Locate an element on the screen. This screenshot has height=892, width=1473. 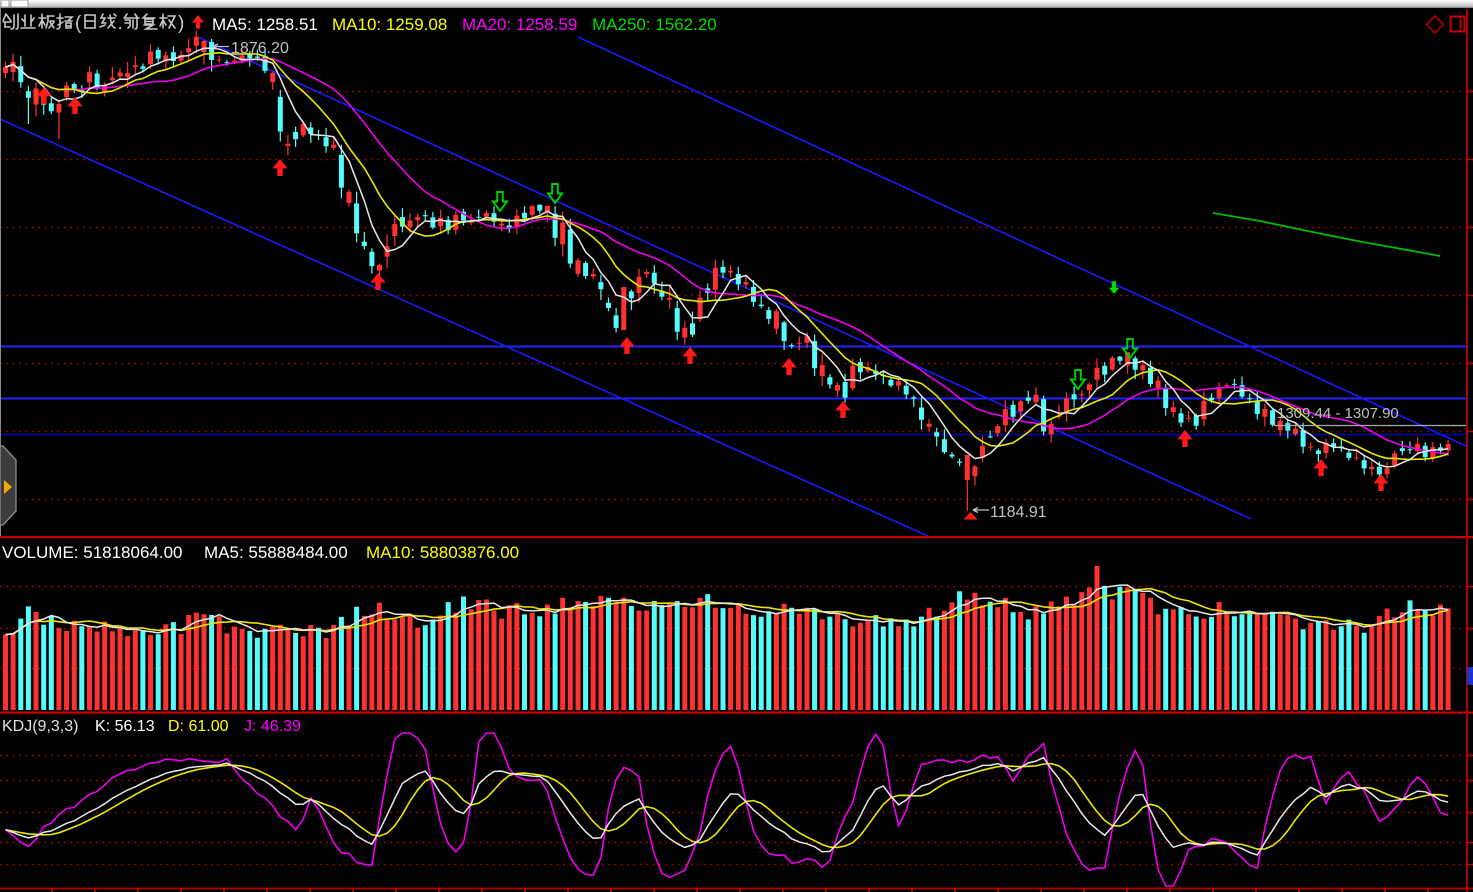
svg-text: MA250: 1562.20 is located at coordinates (654, 24).